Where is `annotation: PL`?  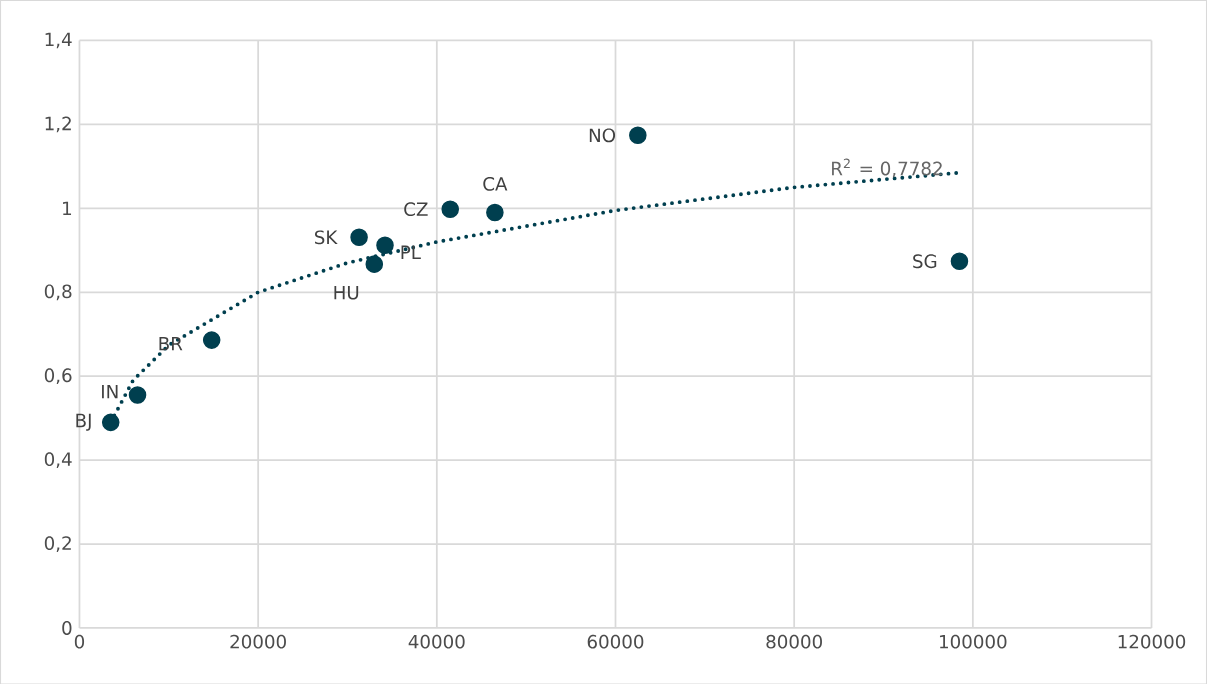
annotation: PL is located at coordinates (411, 252).